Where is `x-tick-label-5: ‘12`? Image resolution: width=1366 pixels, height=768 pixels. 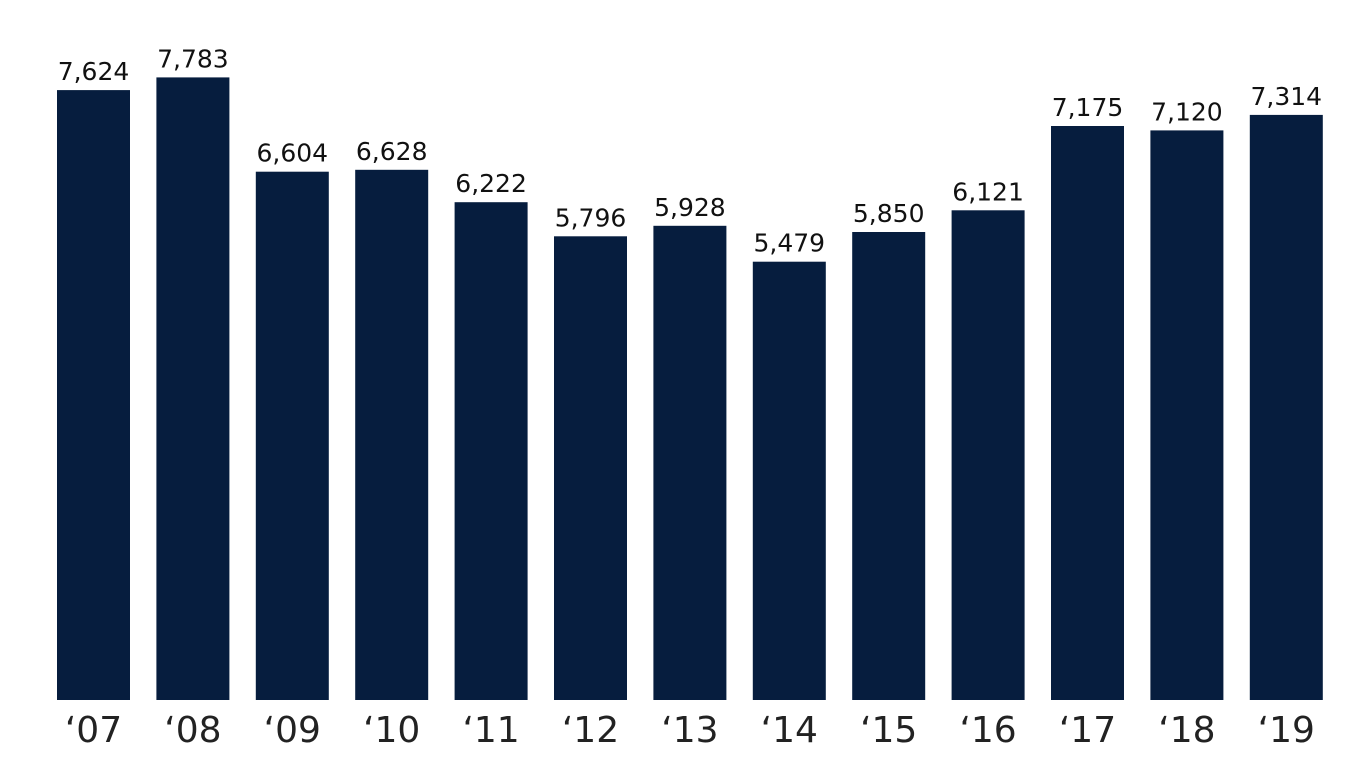
x-tick-label-5: ‘12 is located at coordinates (590, 730).